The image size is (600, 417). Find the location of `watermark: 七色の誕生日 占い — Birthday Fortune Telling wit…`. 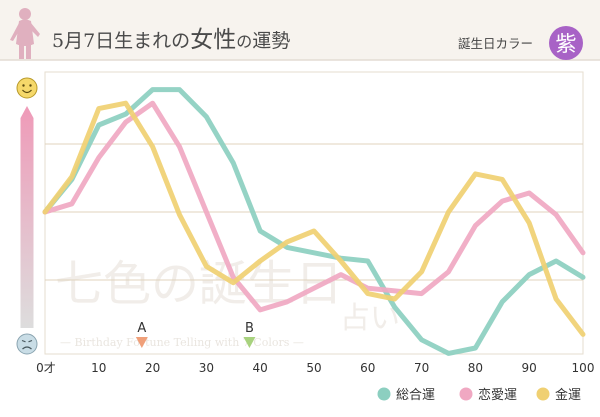

watermark: 七色の誕生日 占い — Birthday Fortune Telling wit… is located at coordinates (227, 302).